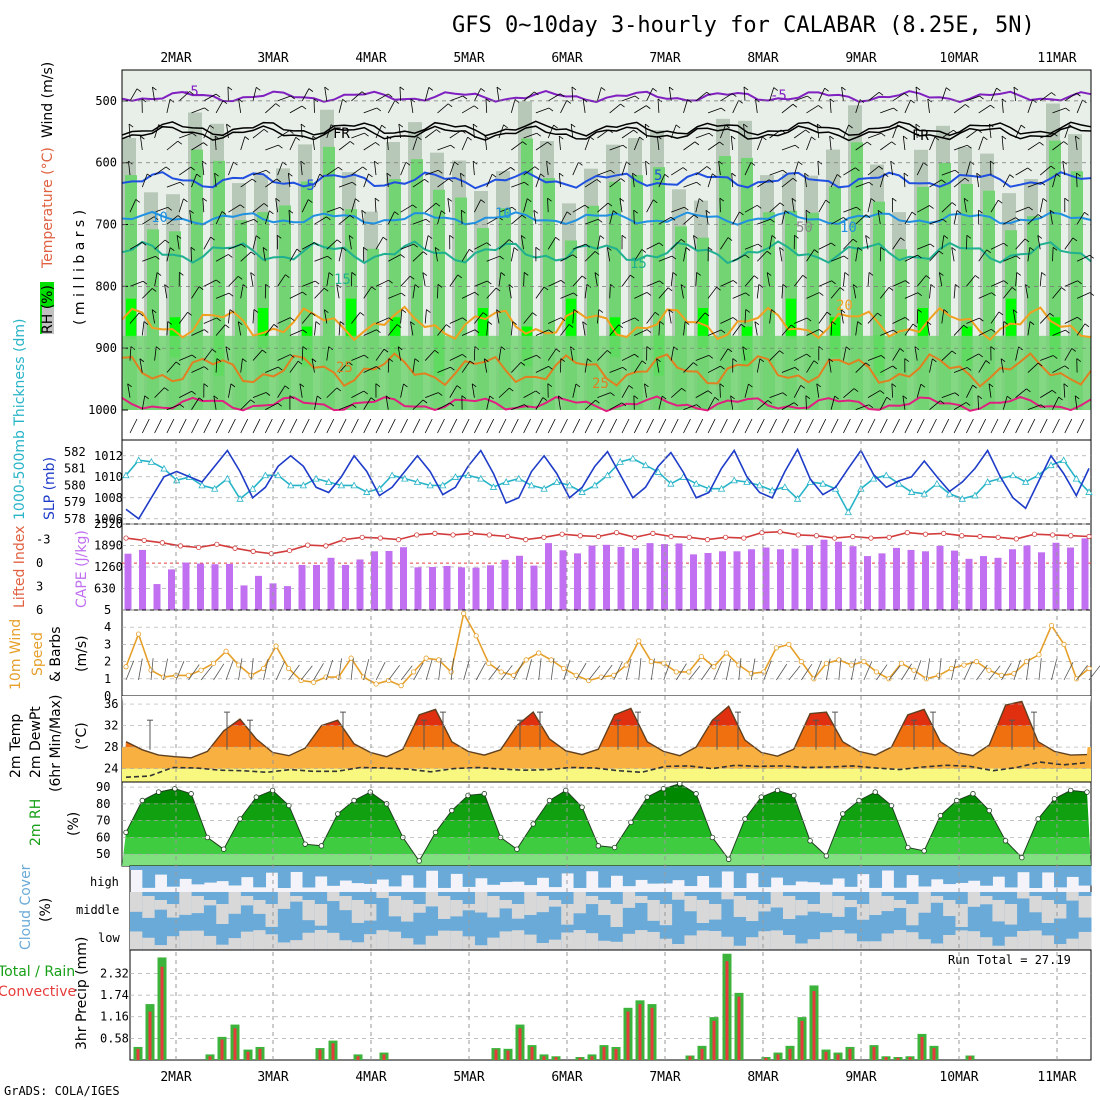 The image size is (1100, 1100). Describe the element at coordinates (50, 488) in the screenshot. I see `slp-label: SLP (mb)` at that location.